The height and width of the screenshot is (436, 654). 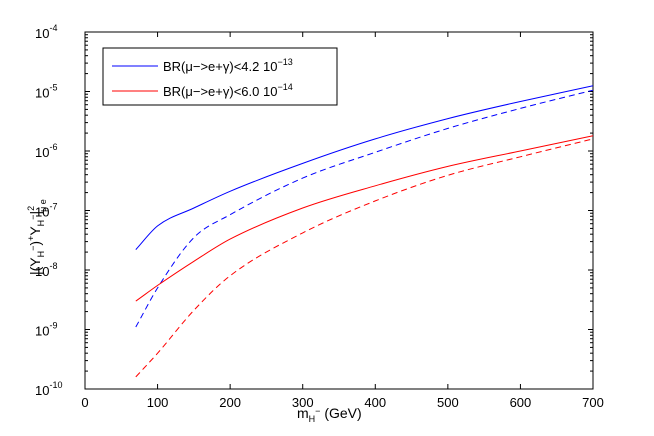 I want to click on x-tick-label: 300, so click(x=303, y=402).